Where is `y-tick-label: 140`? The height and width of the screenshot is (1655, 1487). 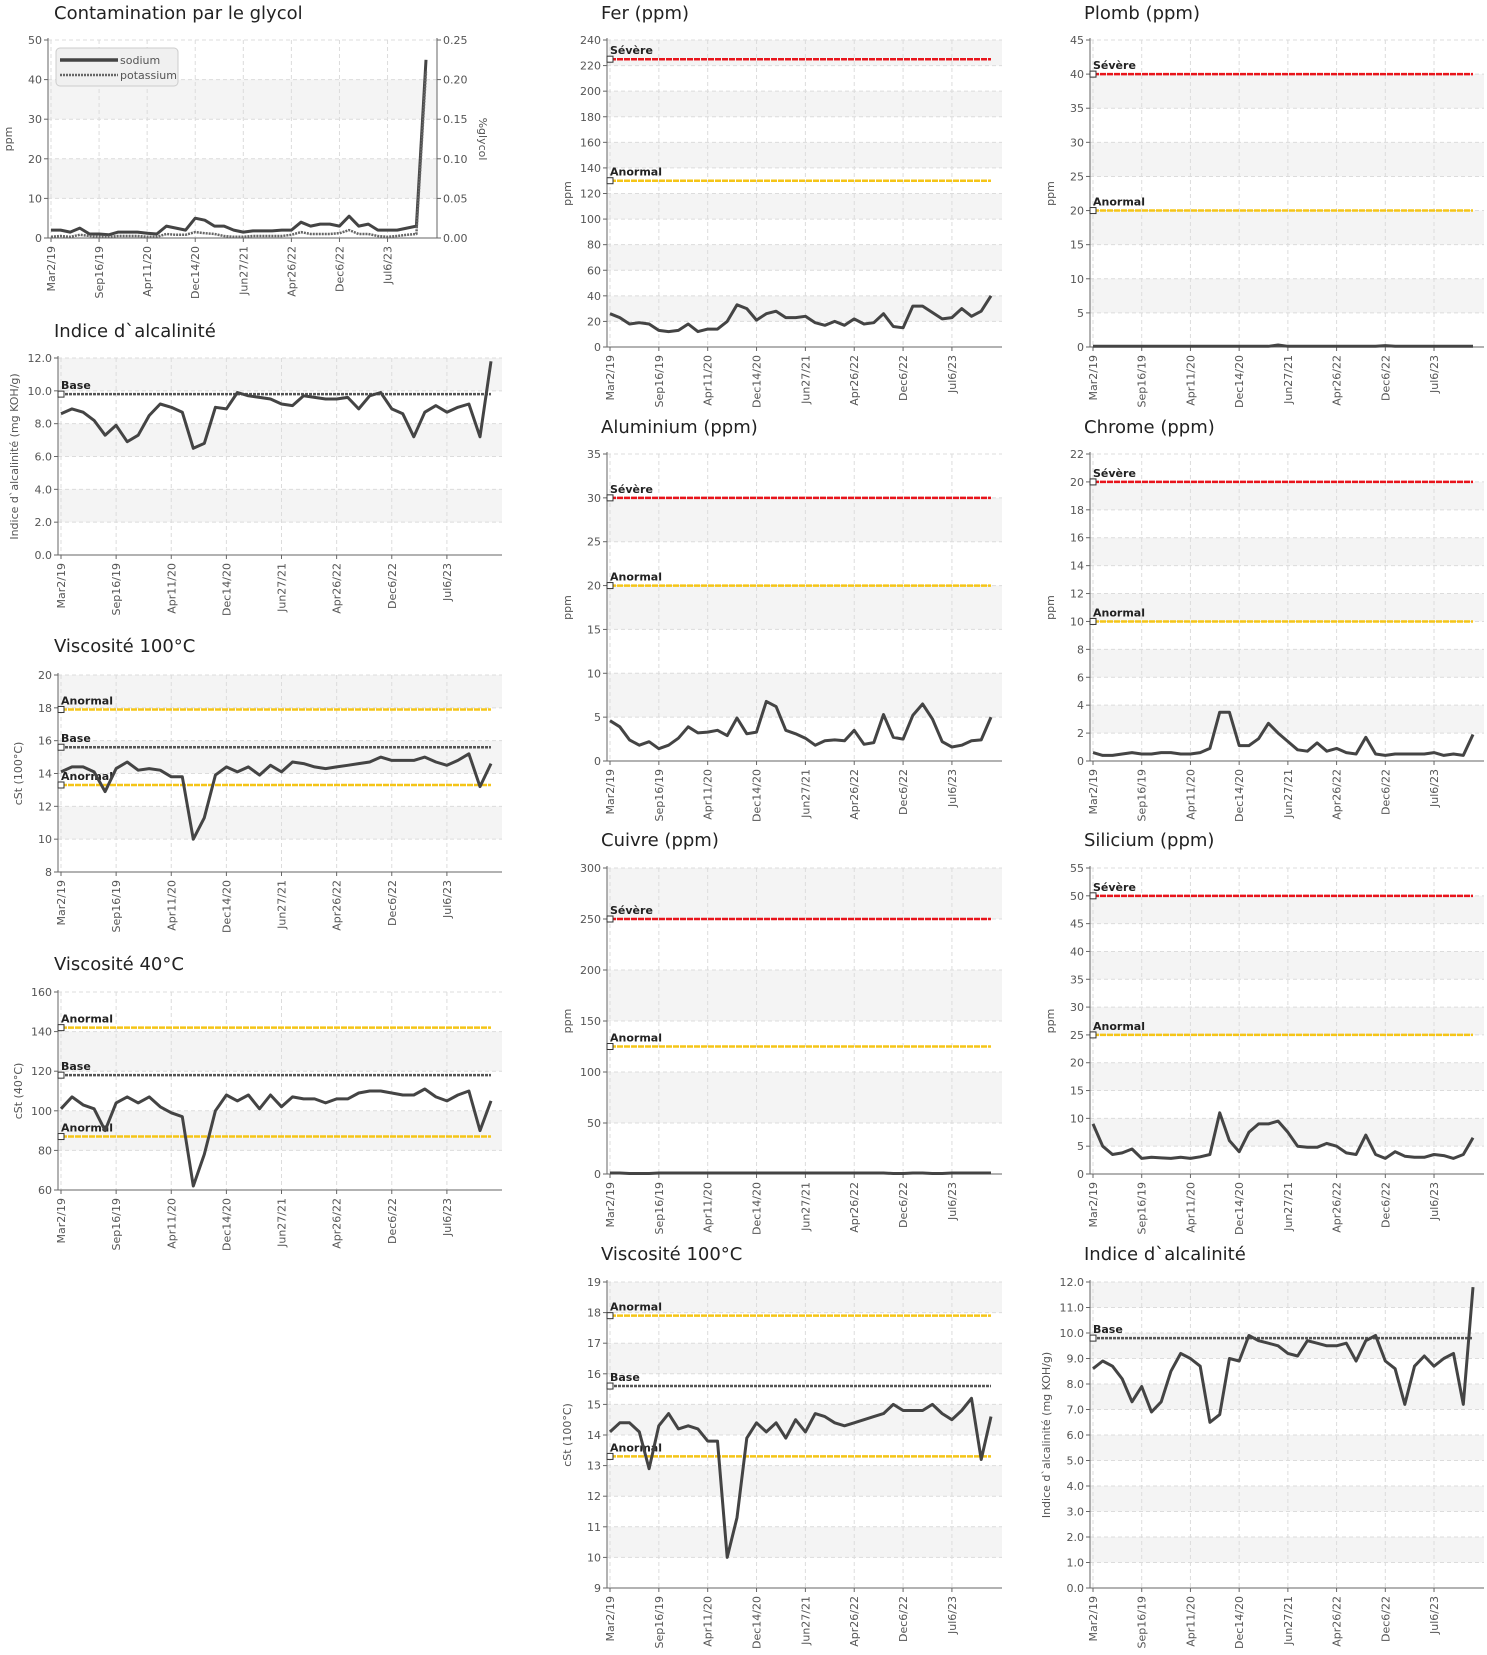 y-tick-label: 140 is located at coordinates (590, 168).